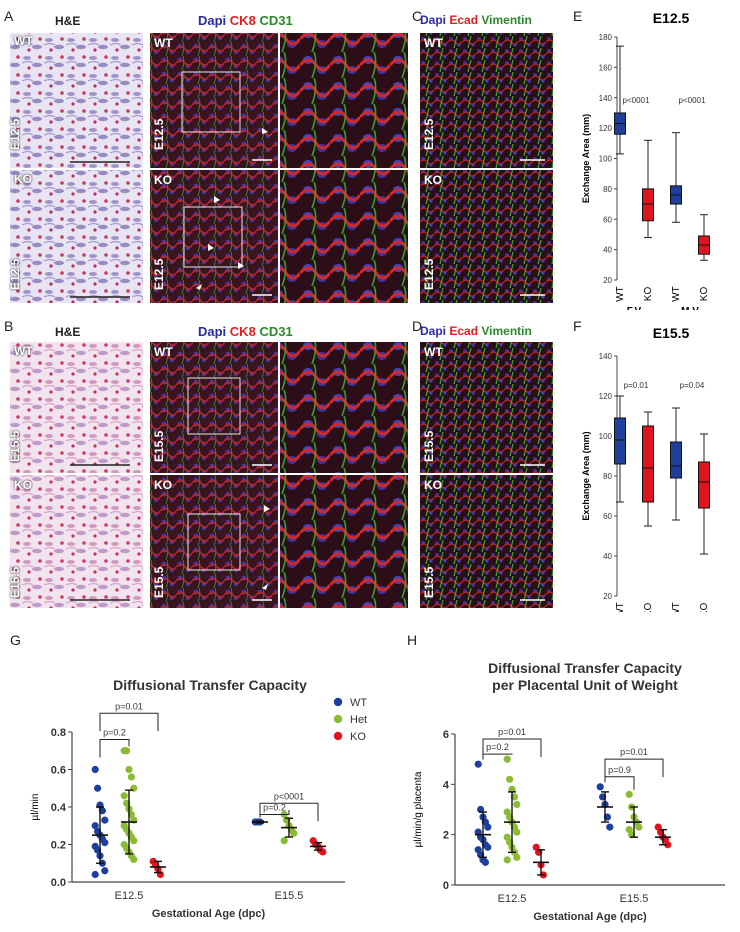  I want to click on if-tile-b-ko, so click(214, 541).